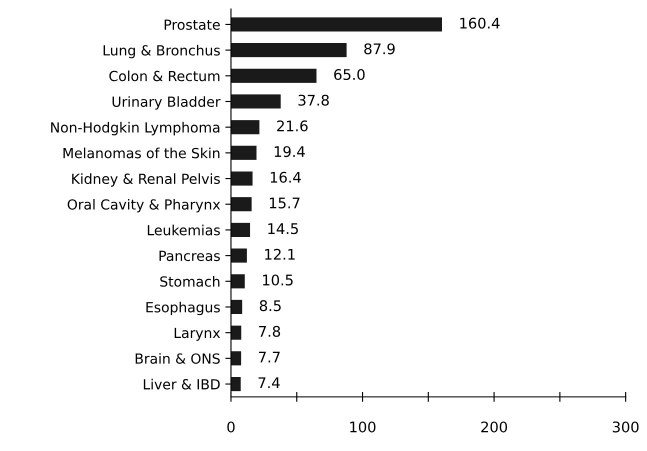  I want to click on y-tick-label: Larynx, so click(197, 334).